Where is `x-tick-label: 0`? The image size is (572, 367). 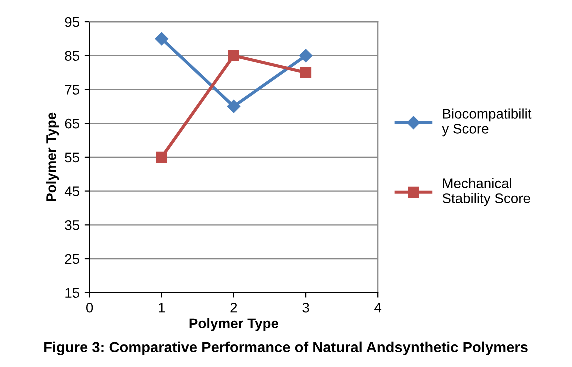 x-tick-label: 0 is located at coordinates (90, 307).